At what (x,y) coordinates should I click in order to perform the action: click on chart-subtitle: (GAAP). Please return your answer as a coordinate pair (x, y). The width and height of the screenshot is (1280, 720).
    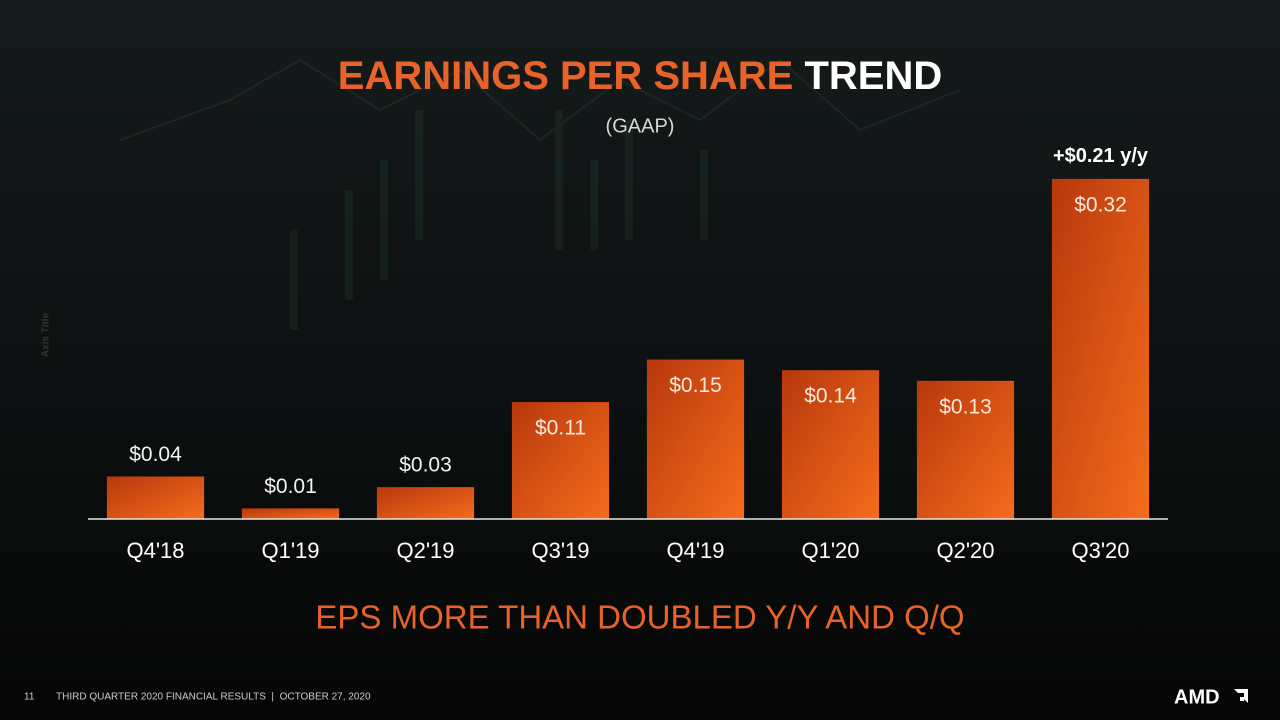
    Looking at the image, I should click on (640, 126).